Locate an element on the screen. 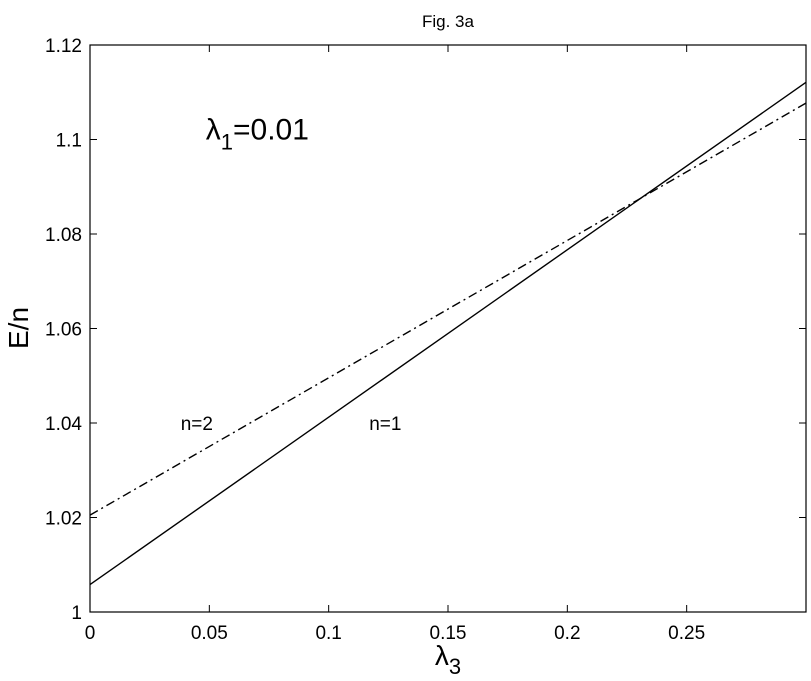  x-tick-label: 0.2 is located at coordinates (567, 633).